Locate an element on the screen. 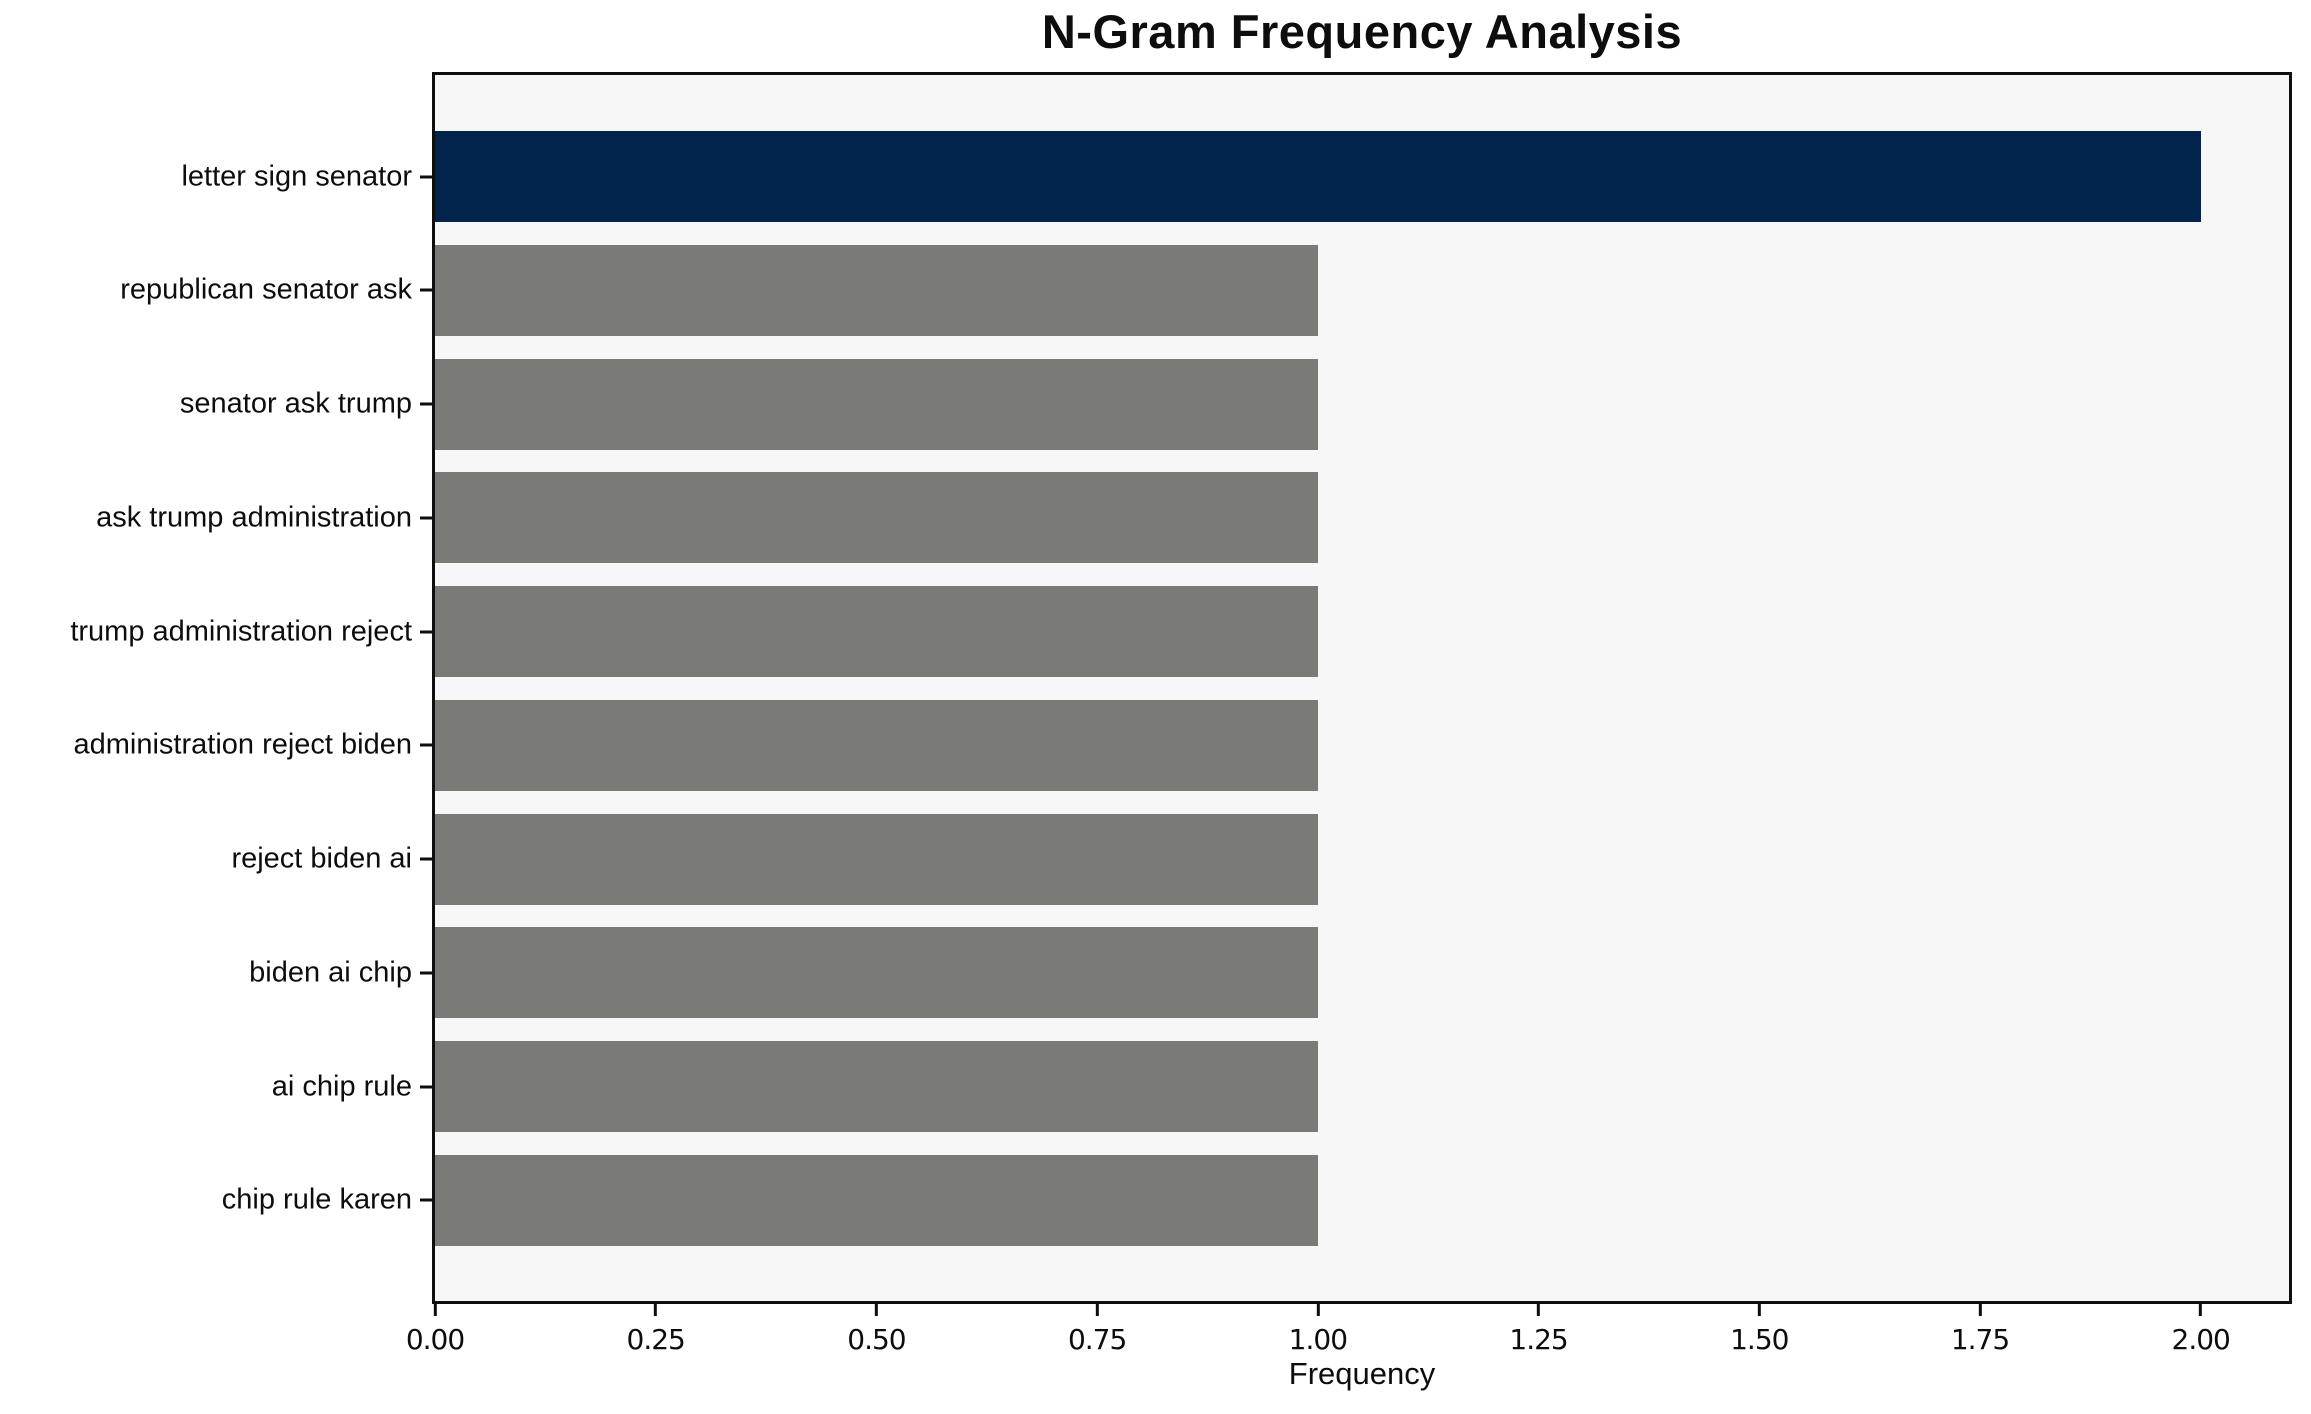  x-tick: 0.50 is located at coordinates (877, 1330).